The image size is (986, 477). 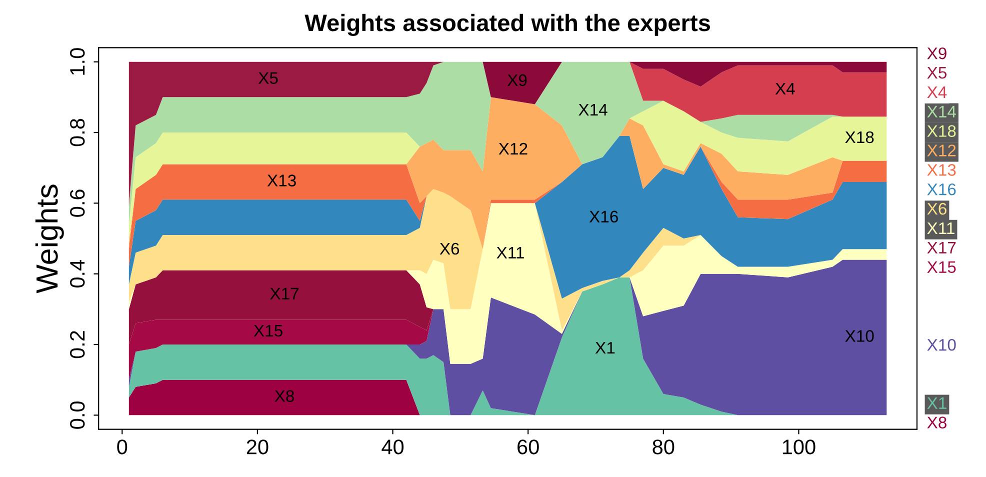 What do you see at coordinates (941, 267) in the screenshot?
I see `text: X15` at bounding box center [941, 267].